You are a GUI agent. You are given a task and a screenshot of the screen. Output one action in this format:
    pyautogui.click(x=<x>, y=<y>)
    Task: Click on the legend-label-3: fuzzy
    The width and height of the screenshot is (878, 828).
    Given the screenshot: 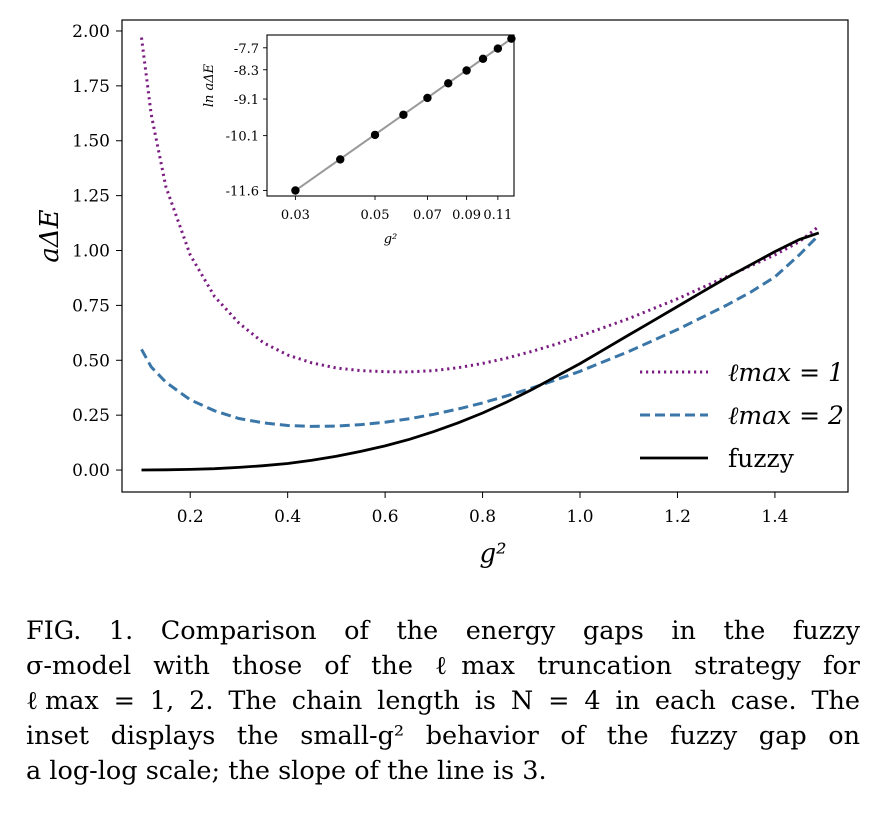 What is the action you would take?
    pyautogui.click(x=761, y=458)
    